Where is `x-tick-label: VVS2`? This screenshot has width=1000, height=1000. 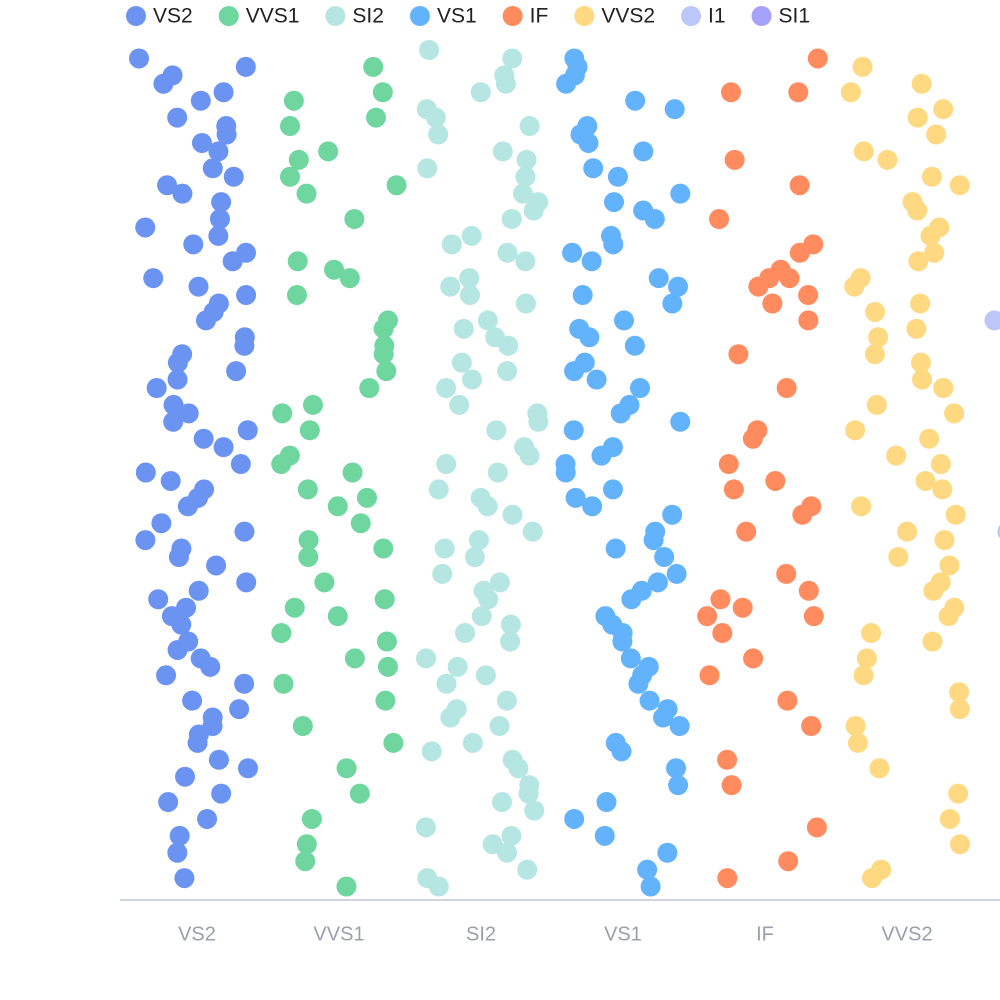 x-tick-label: VVS2 is located at coordinates (906, 934).